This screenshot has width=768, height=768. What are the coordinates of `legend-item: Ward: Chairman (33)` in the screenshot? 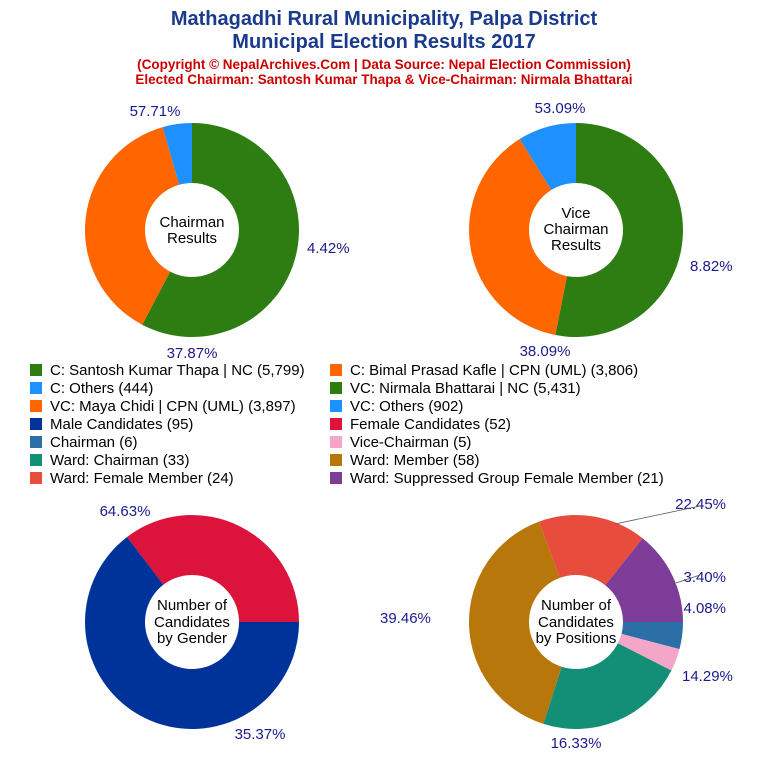 It's located at (109, 461).